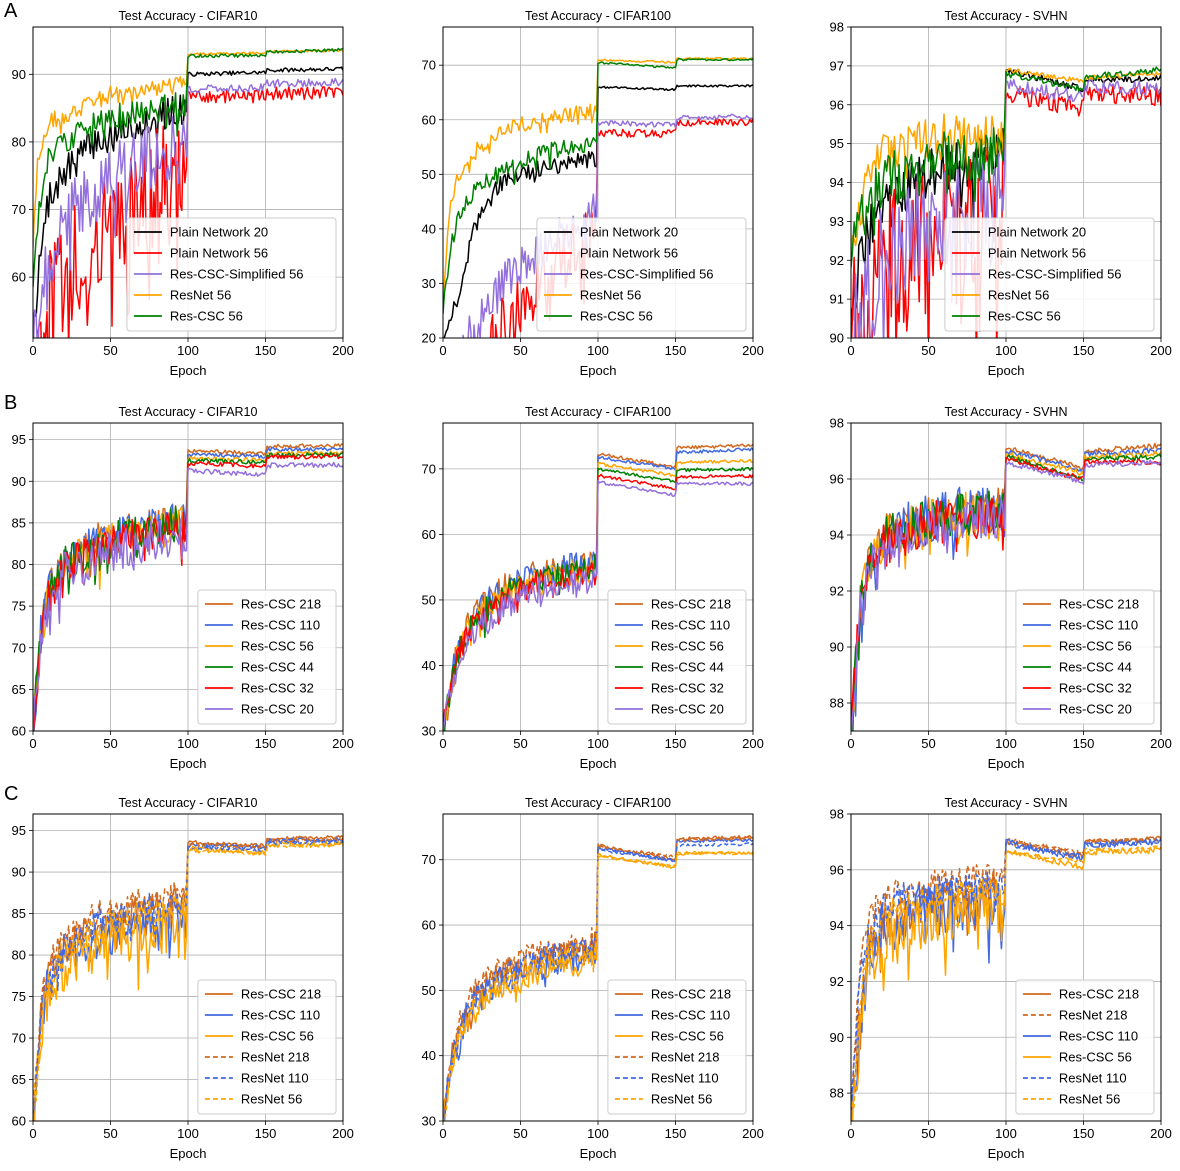  Describe the element at coordinates (219, 232) in the screenshot. I see `legend-entry: Plain Network 20` at that location.